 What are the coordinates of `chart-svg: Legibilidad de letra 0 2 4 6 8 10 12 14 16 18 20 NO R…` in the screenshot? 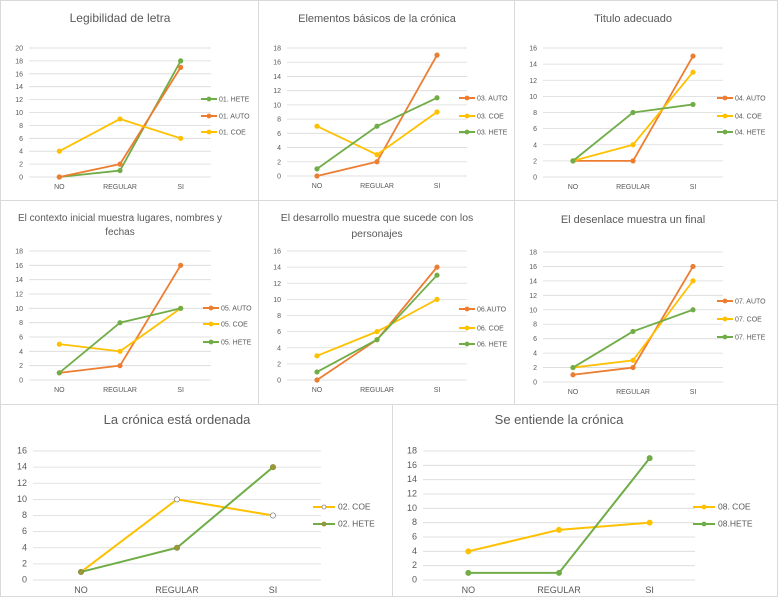 It's located at (132, 101).